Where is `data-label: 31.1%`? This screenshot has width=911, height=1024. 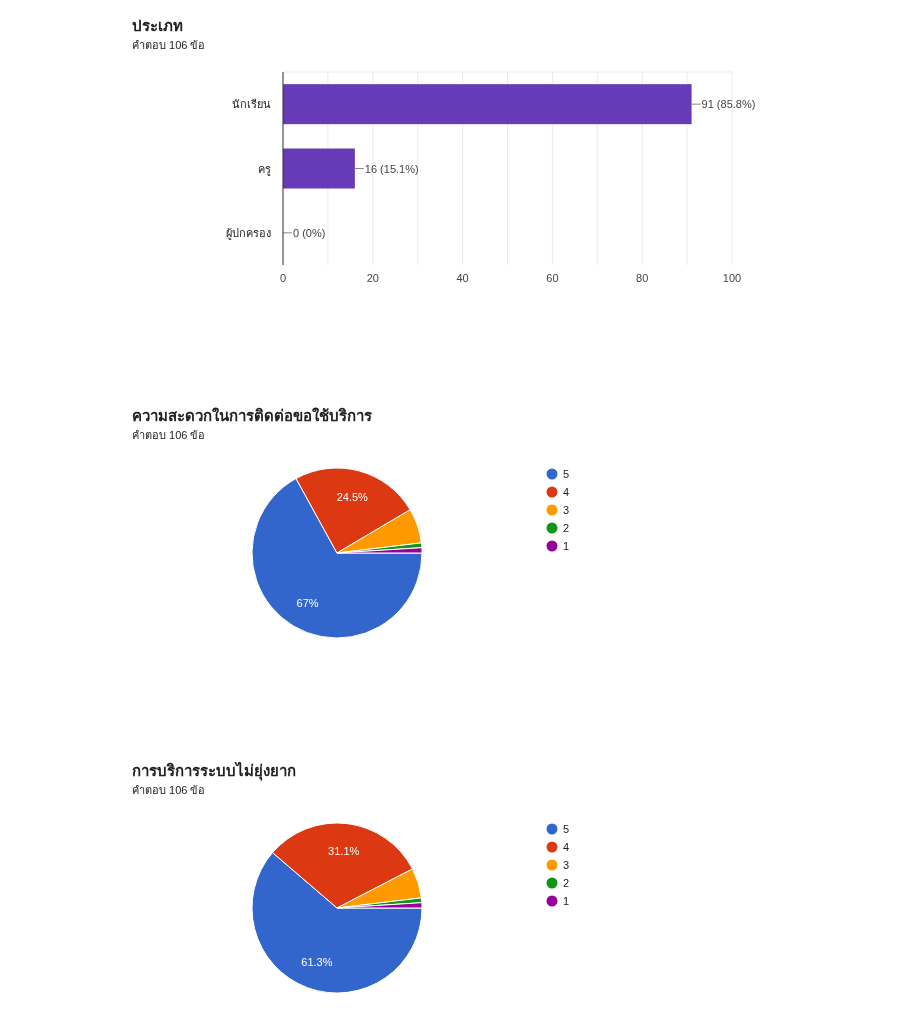 data-label: 31.1% is located at coordinates (344, 850).